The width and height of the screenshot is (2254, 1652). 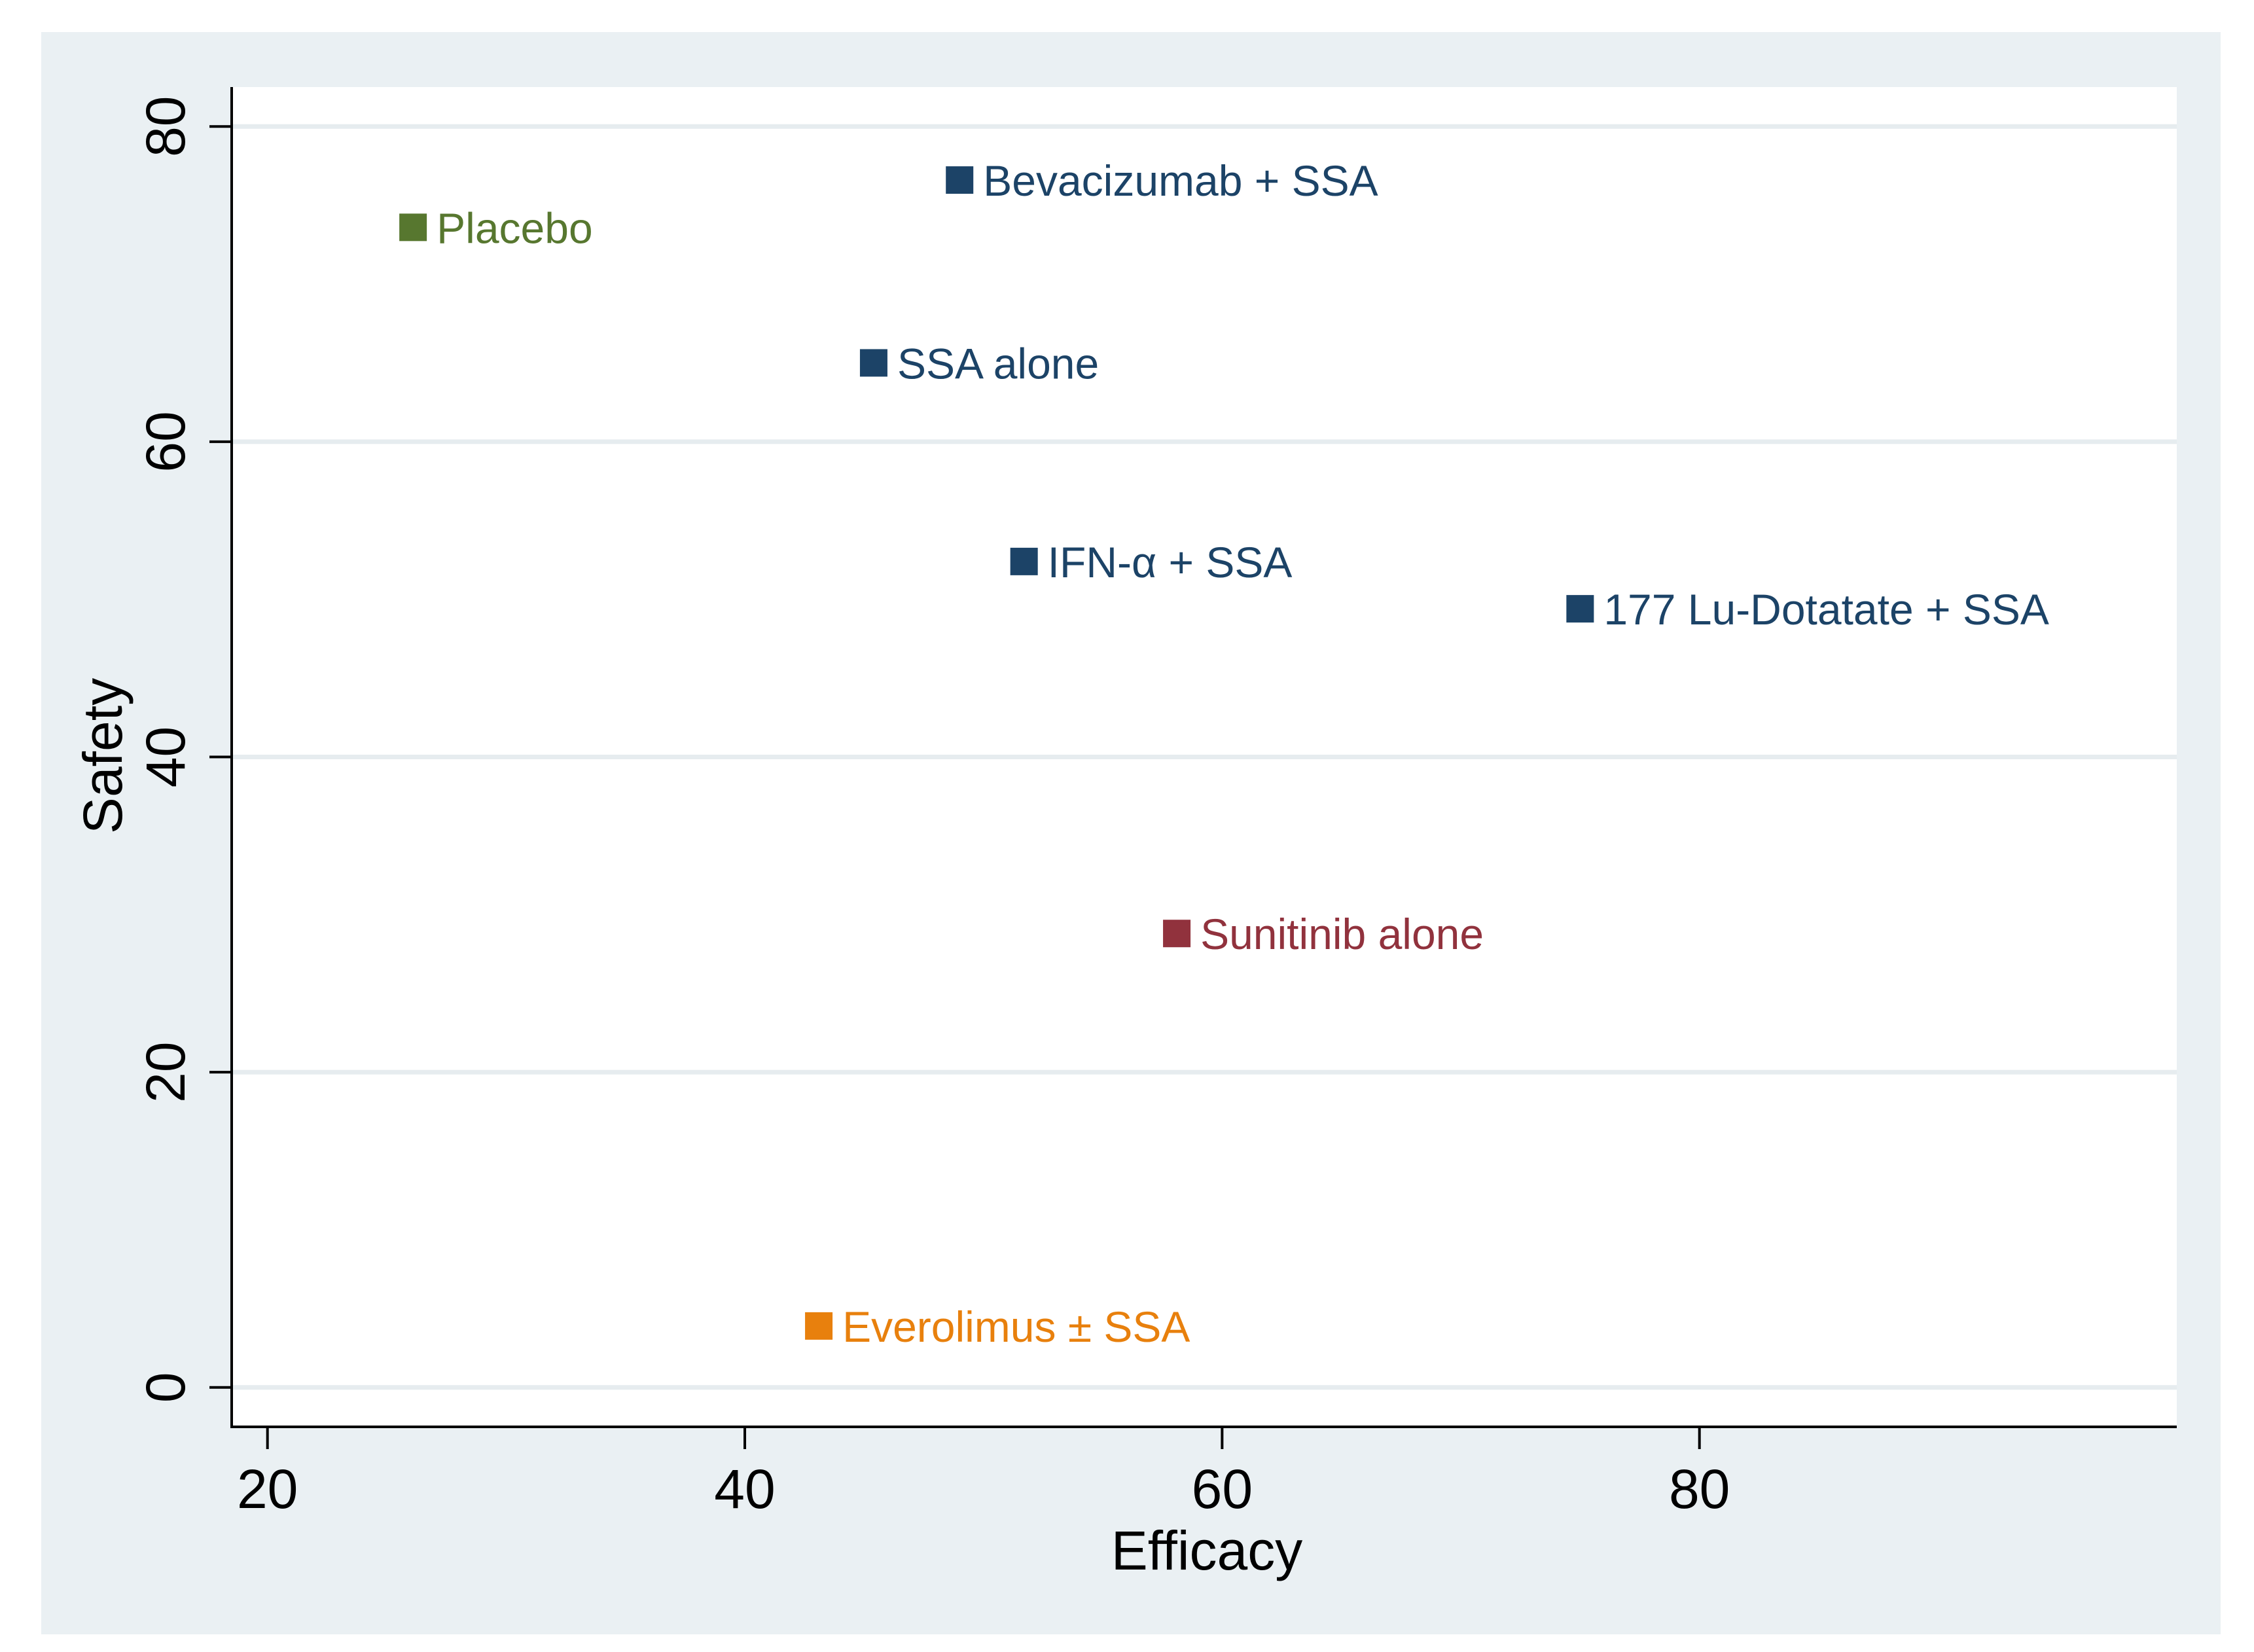 What do you see at coordinates (1207, 1550) in the screenshot?
I see `x-axis-title: Efficacy` at bounding box center [1207, 1550].